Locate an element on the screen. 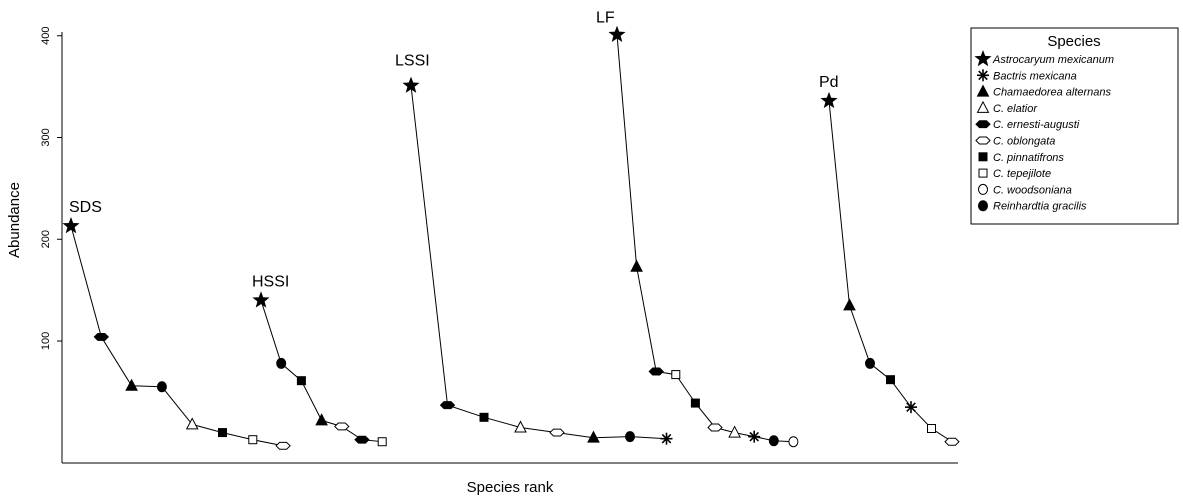  y-axis-title: Abundance is located at coordinates (14, 220).